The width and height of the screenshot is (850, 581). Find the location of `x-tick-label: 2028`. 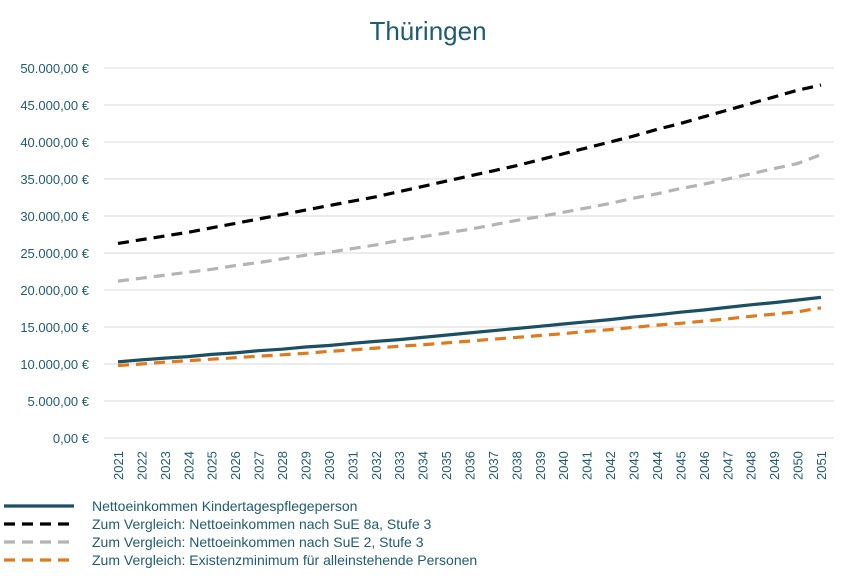

x-tick-label: 2028 is located at coordinates (282, 465).